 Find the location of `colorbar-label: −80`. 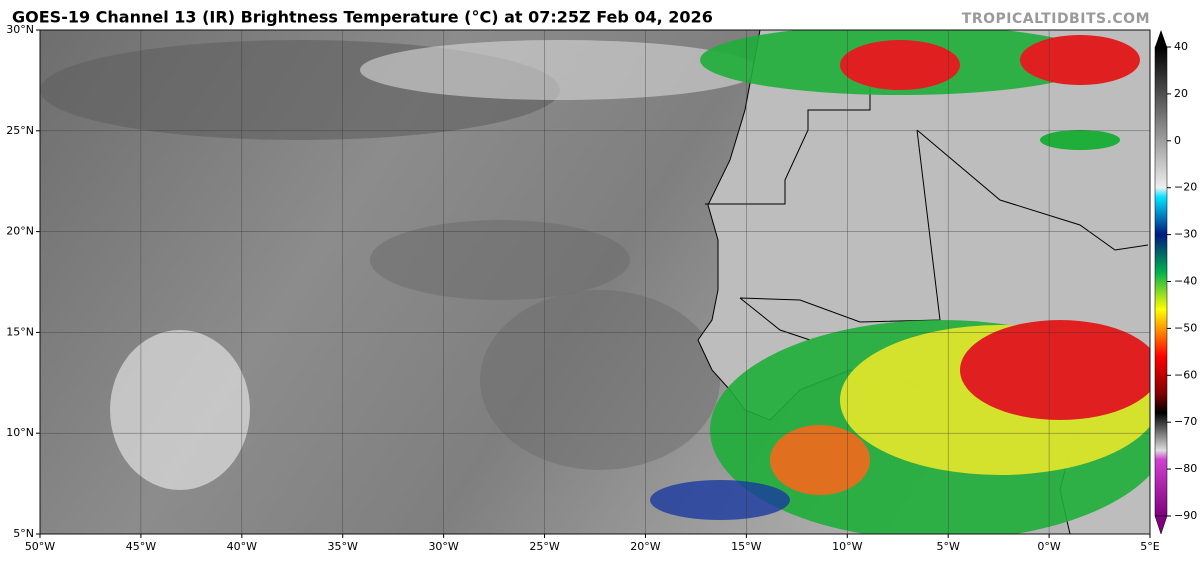

colorbar-label: −80 is located at coordinates (1185, 468).